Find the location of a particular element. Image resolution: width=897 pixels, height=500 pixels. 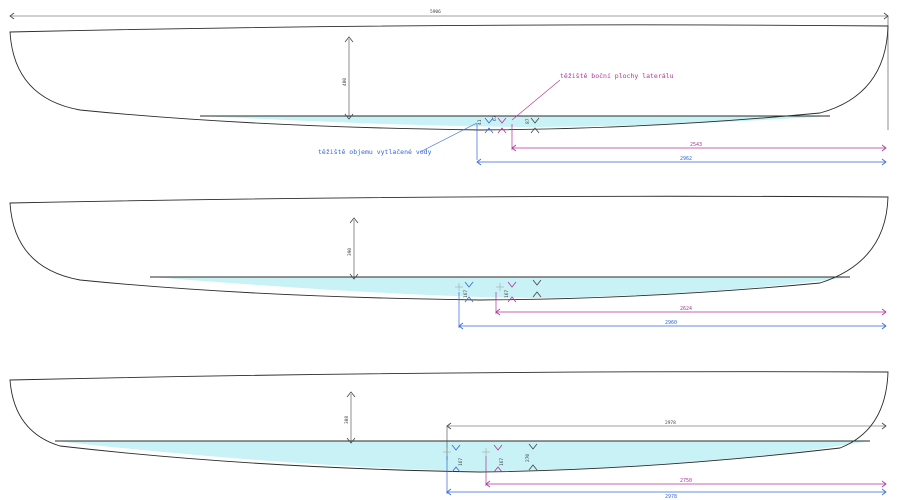

centroid-markers-1: 41 67 87 is located at coordinates (508, 137).